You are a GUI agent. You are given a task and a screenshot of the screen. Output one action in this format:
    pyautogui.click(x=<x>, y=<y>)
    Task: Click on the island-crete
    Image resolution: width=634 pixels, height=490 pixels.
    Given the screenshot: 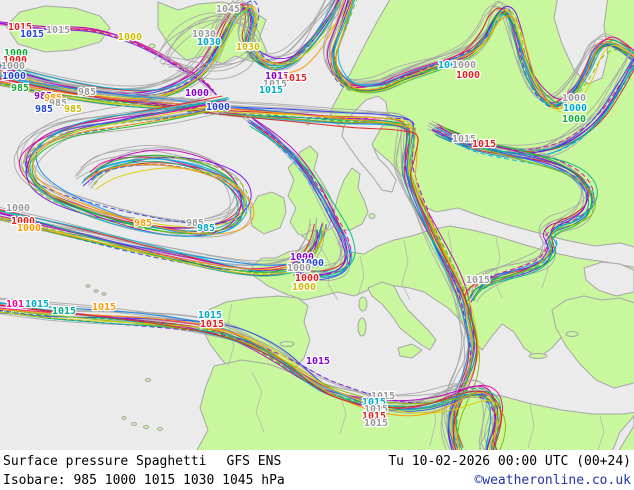 What is the action you would take?
    pyautogui.click(x=538, y=356)
    